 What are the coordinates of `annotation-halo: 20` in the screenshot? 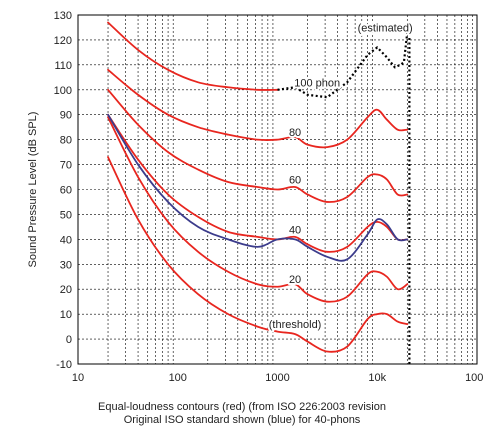 It's located at (295, 280).